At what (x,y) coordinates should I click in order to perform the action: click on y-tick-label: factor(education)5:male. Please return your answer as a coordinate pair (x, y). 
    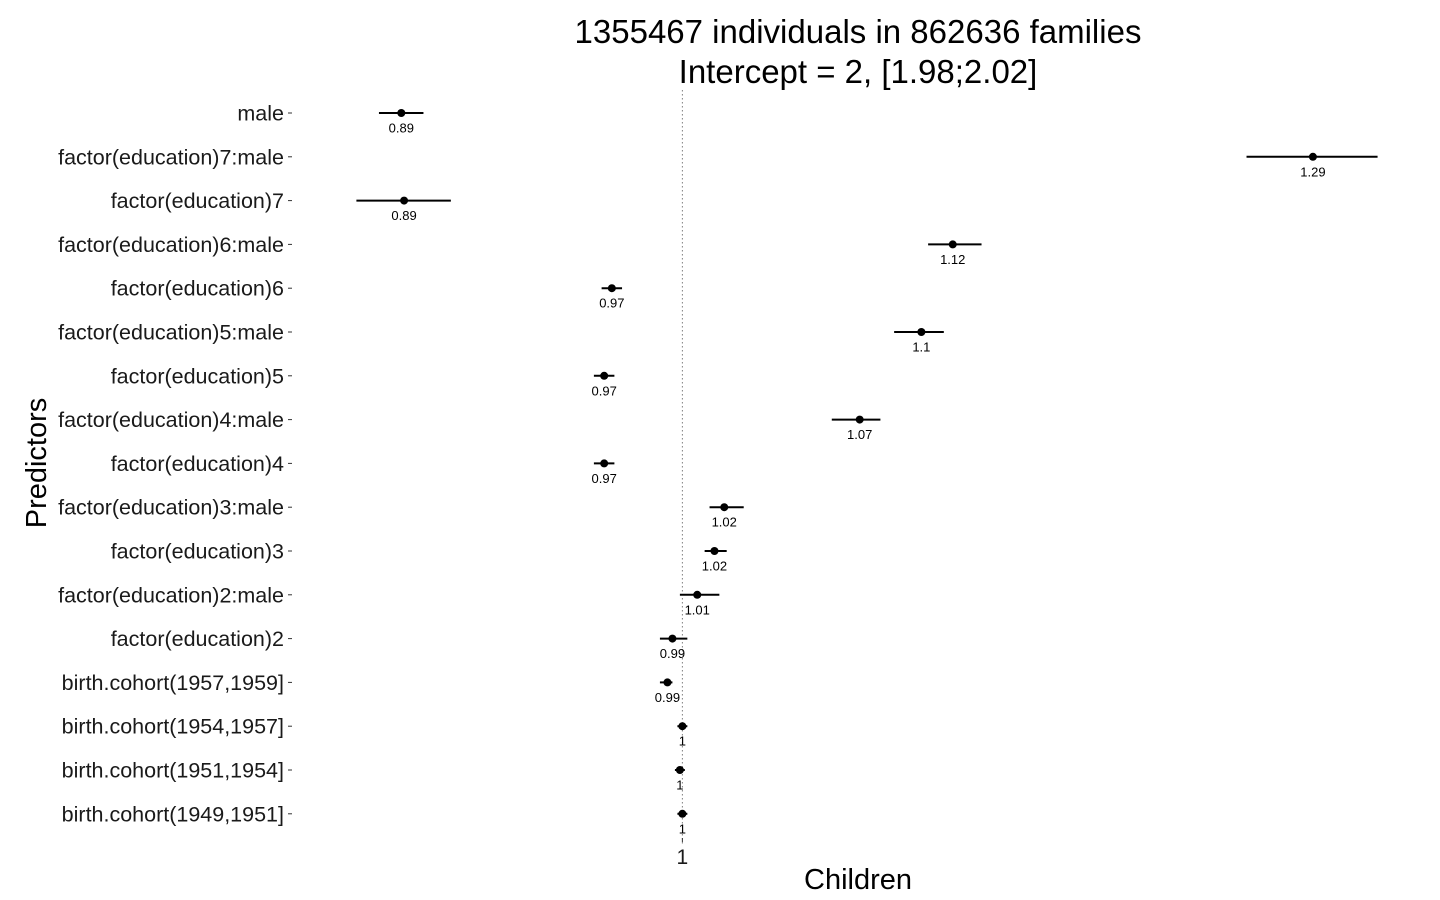
    Looking at the image, I should click on (171, 333).